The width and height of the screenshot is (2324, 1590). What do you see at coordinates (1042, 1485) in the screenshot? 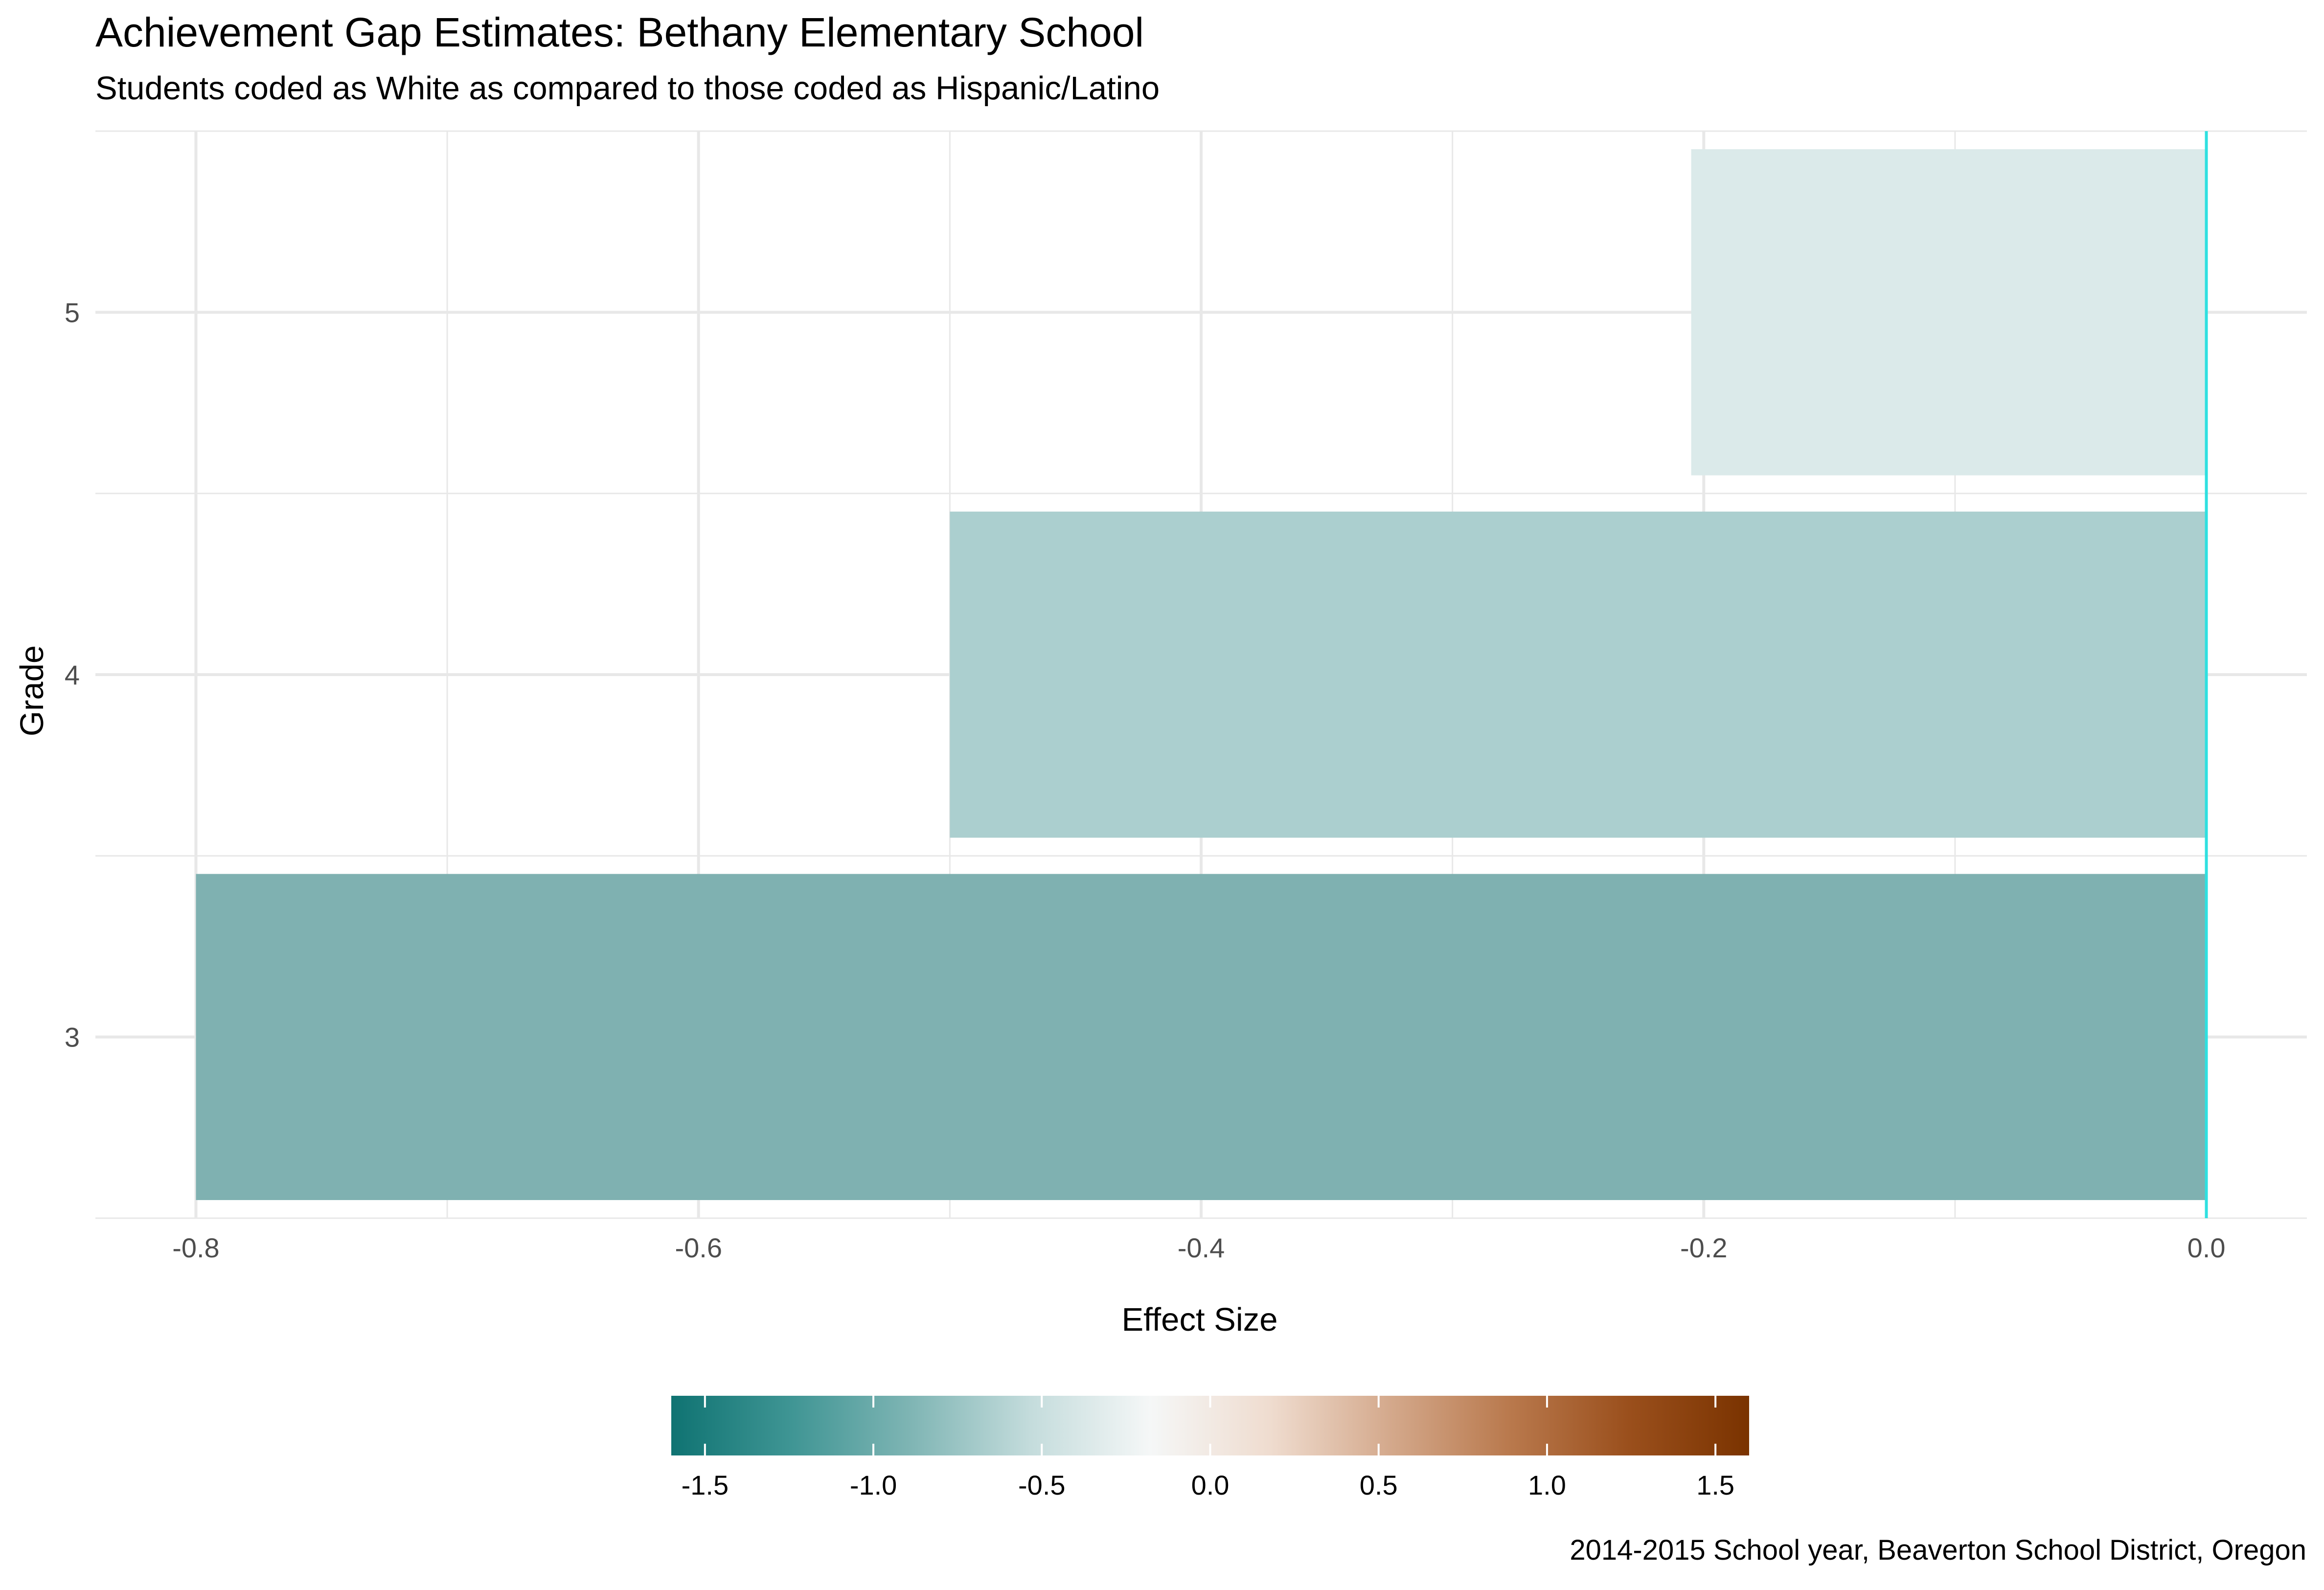
I see `colorbar-tick-label: -0.5` at bounding box center [1042, 1485].